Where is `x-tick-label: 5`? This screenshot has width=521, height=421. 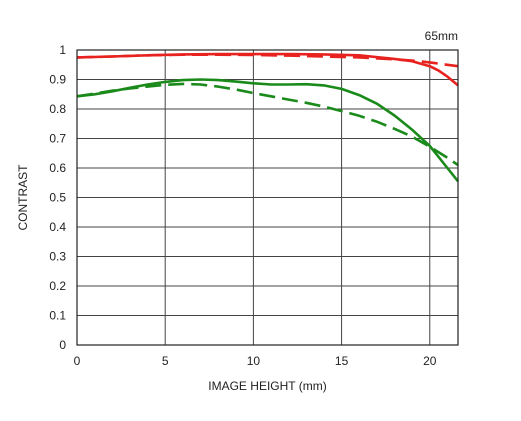 x-tick-label: 5 is located at coordinates (165, 361).